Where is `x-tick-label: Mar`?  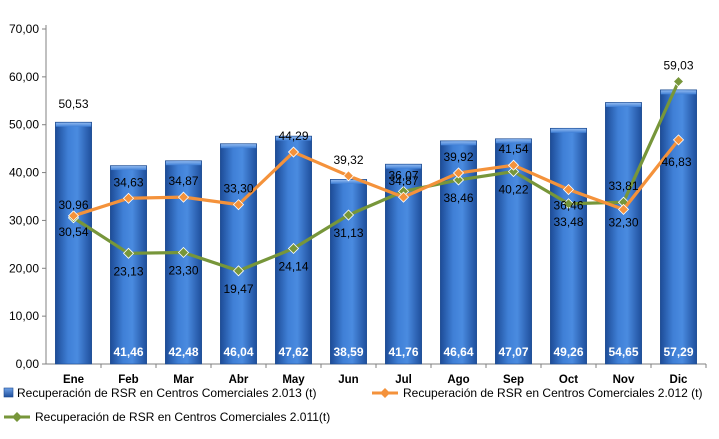
x-tick-label: Mar is located at coordinates (183, 380).